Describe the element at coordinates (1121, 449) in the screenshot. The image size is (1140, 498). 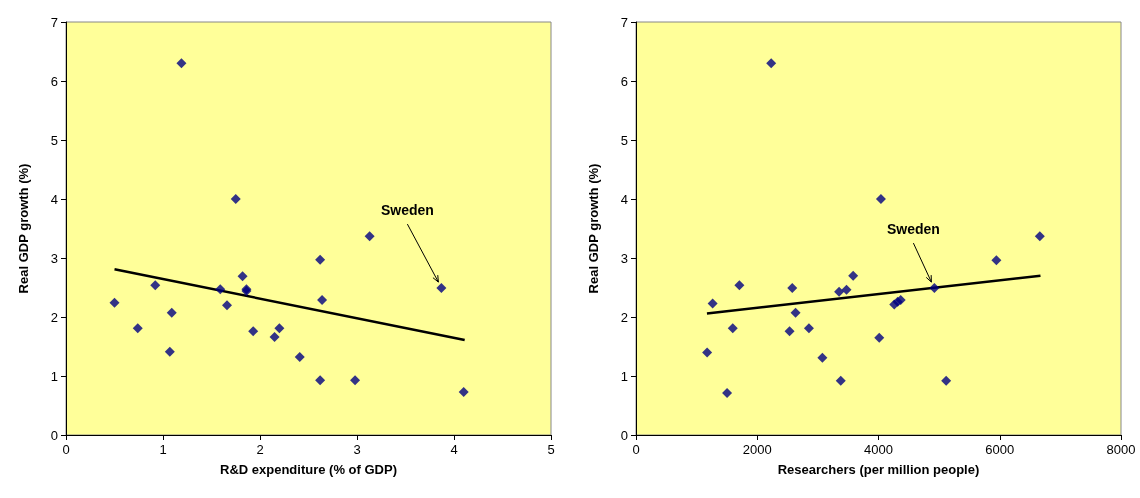
I see `x-tick-label: 8000` at that location.